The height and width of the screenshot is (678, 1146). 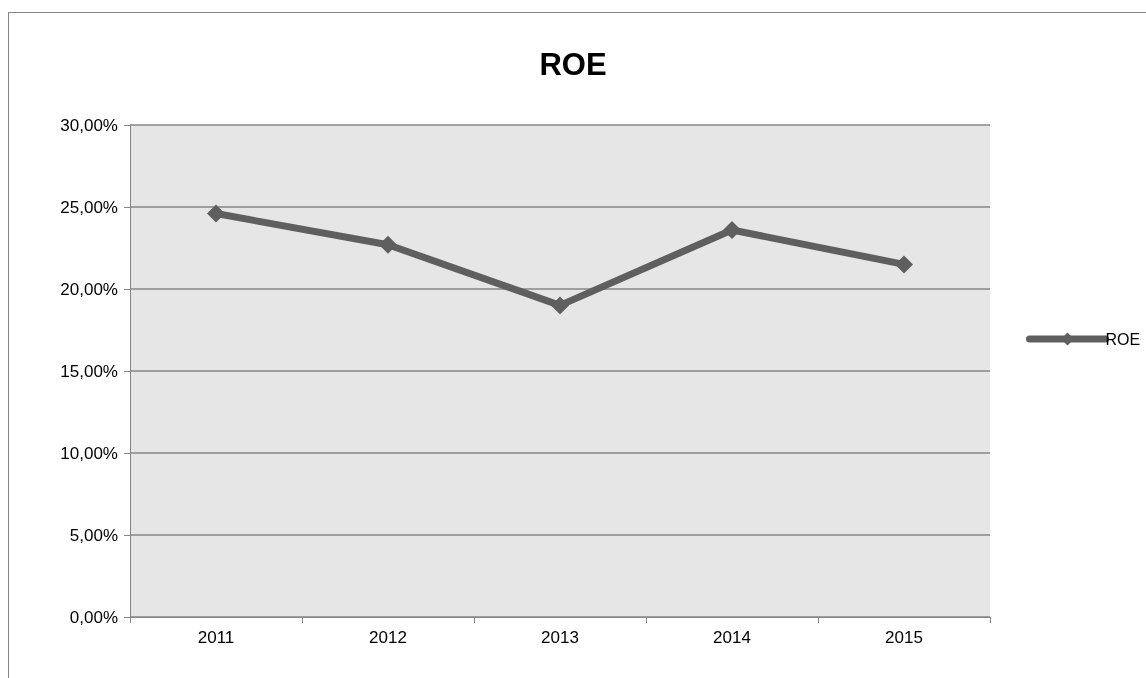 What do you see at coordinates (89, 371) in the screenshot?
I see `y-tick-label: 15,00%` at bounding box center [89, 371].